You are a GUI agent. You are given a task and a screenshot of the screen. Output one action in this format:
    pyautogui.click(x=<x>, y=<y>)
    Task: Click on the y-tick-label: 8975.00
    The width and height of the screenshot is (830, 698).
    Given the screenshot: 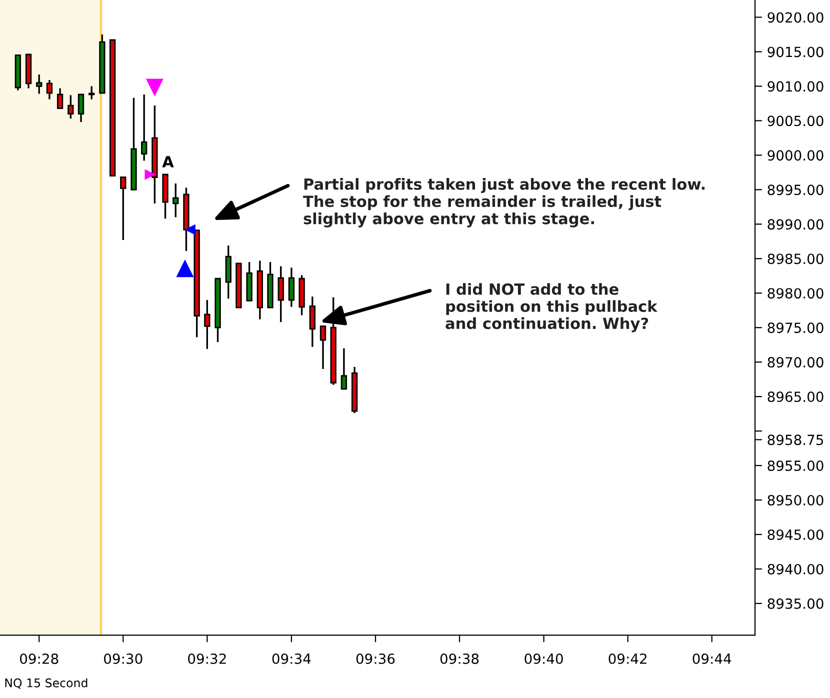 What is the action you would take?
    pyautogui.click(x=796, y=328)
    